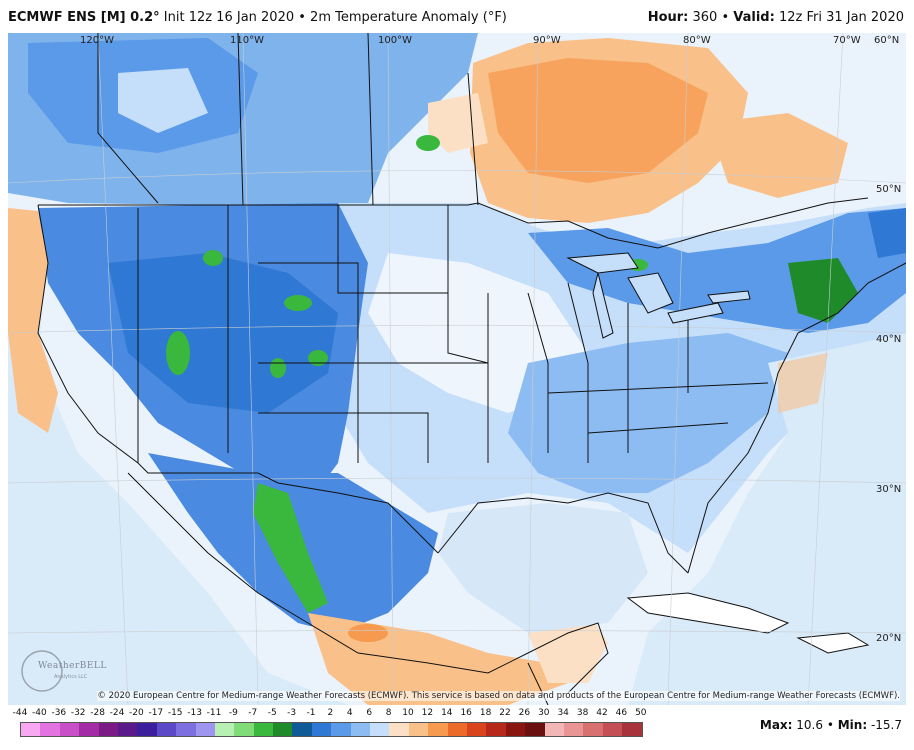 Image resolution: width=914 pixels, height=750 pixels. Describe the element at coordinates (194, 713) in the screenshot. I see `colorbar-label: -13` at that location.